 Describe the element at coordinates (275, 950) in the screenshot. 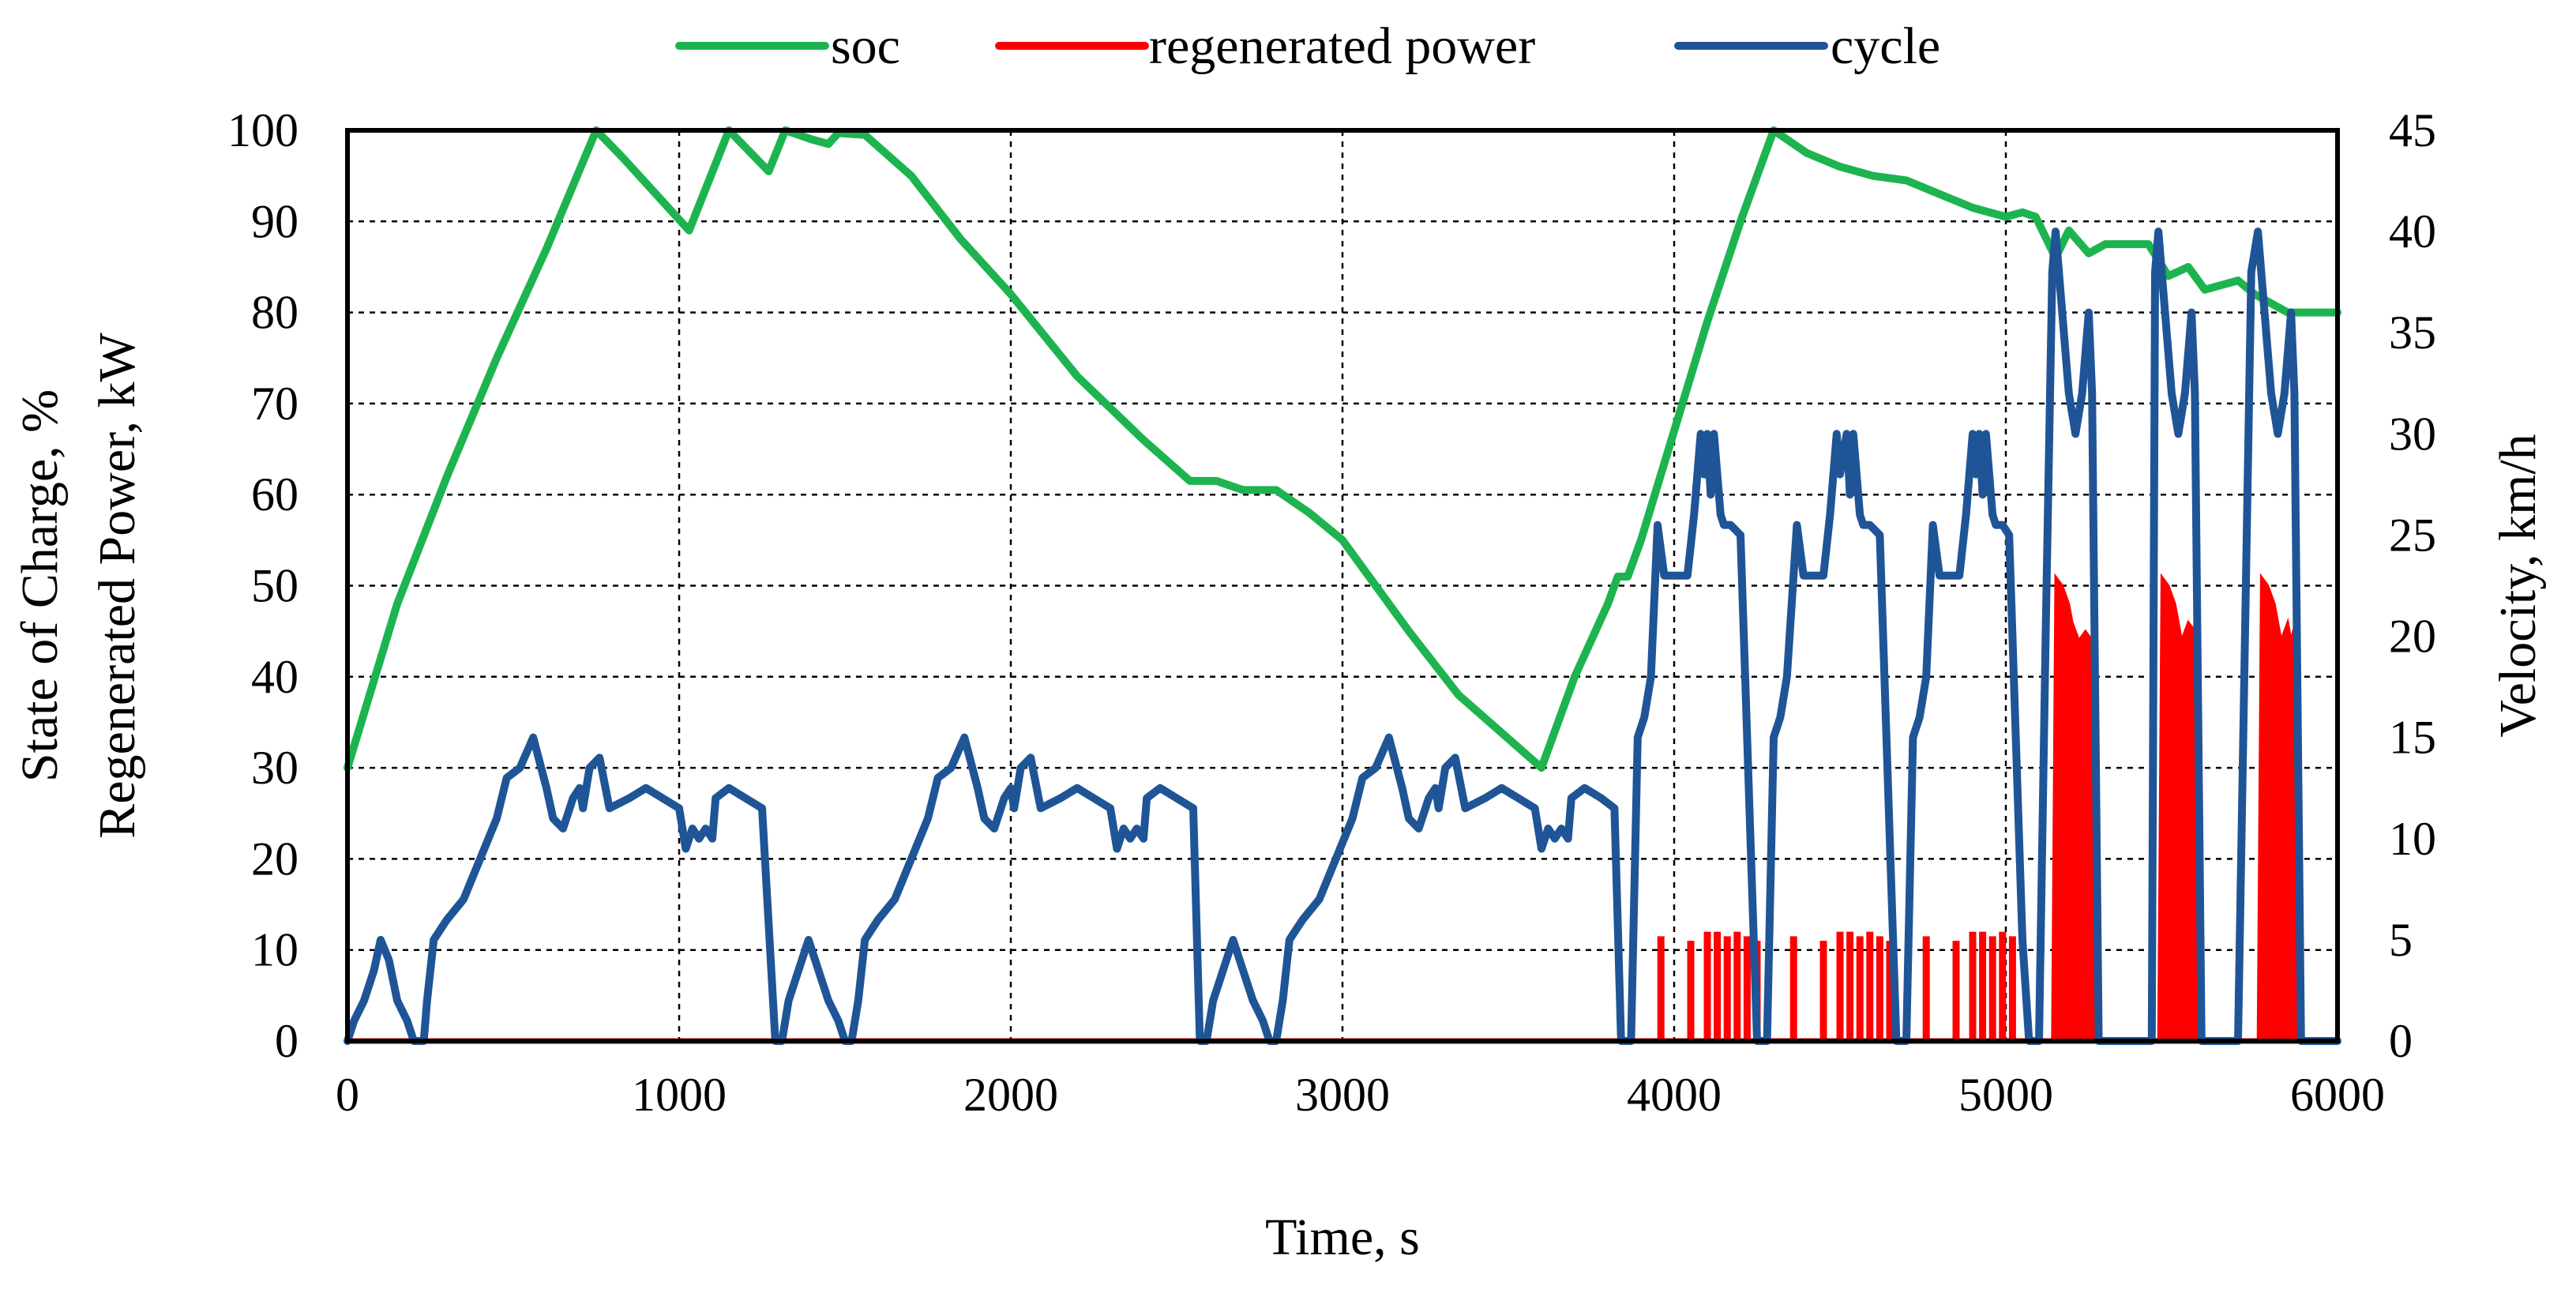

I see `left-y-tick-label: 10` at that location.